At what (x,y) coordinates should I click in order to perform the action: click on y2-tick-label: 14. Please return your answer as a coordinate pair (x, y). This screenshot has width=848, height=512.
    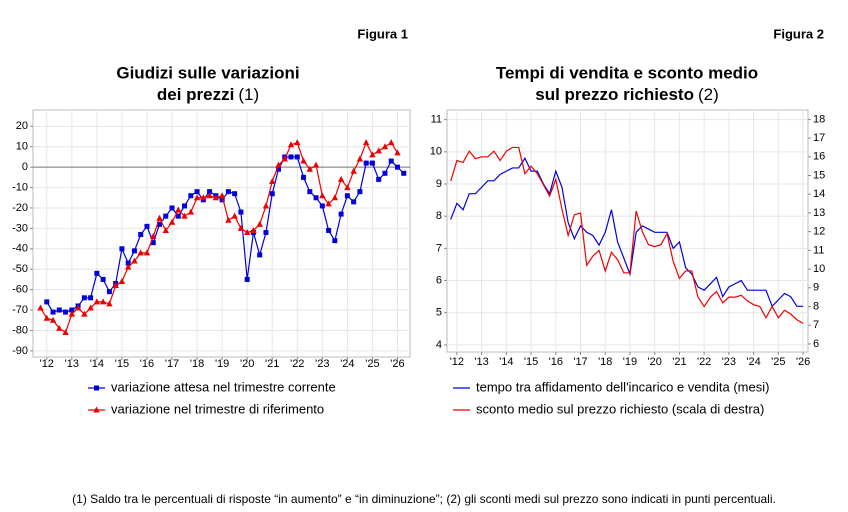
    Looking at the image, I should click on (819, 194).